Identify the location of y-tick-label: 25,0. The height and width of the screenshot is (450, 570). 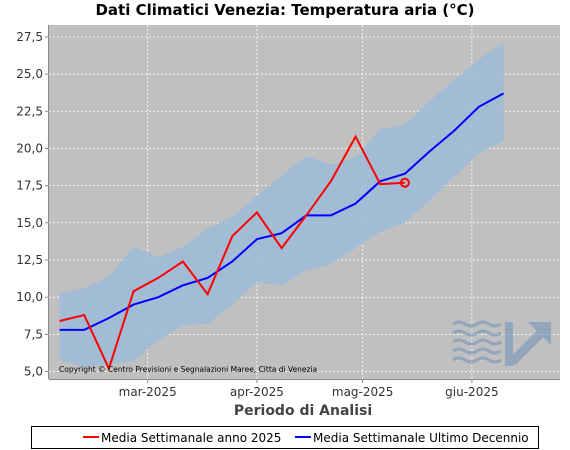
(29, 74).